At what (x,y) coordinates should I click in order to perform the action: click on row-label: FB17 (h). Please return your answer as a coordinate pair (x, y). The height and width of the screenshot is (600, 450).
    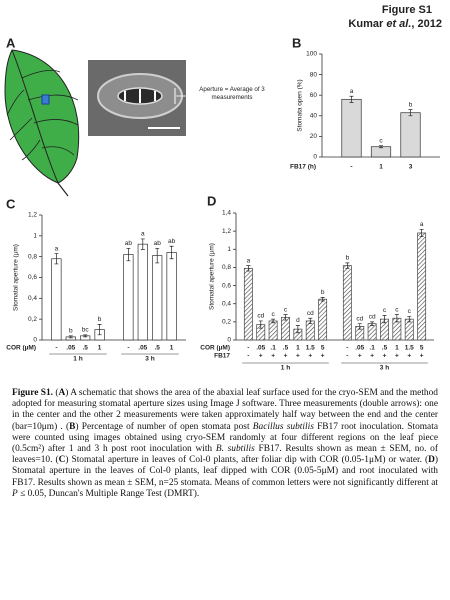
    Looking at the image, I should click on (303, 167).